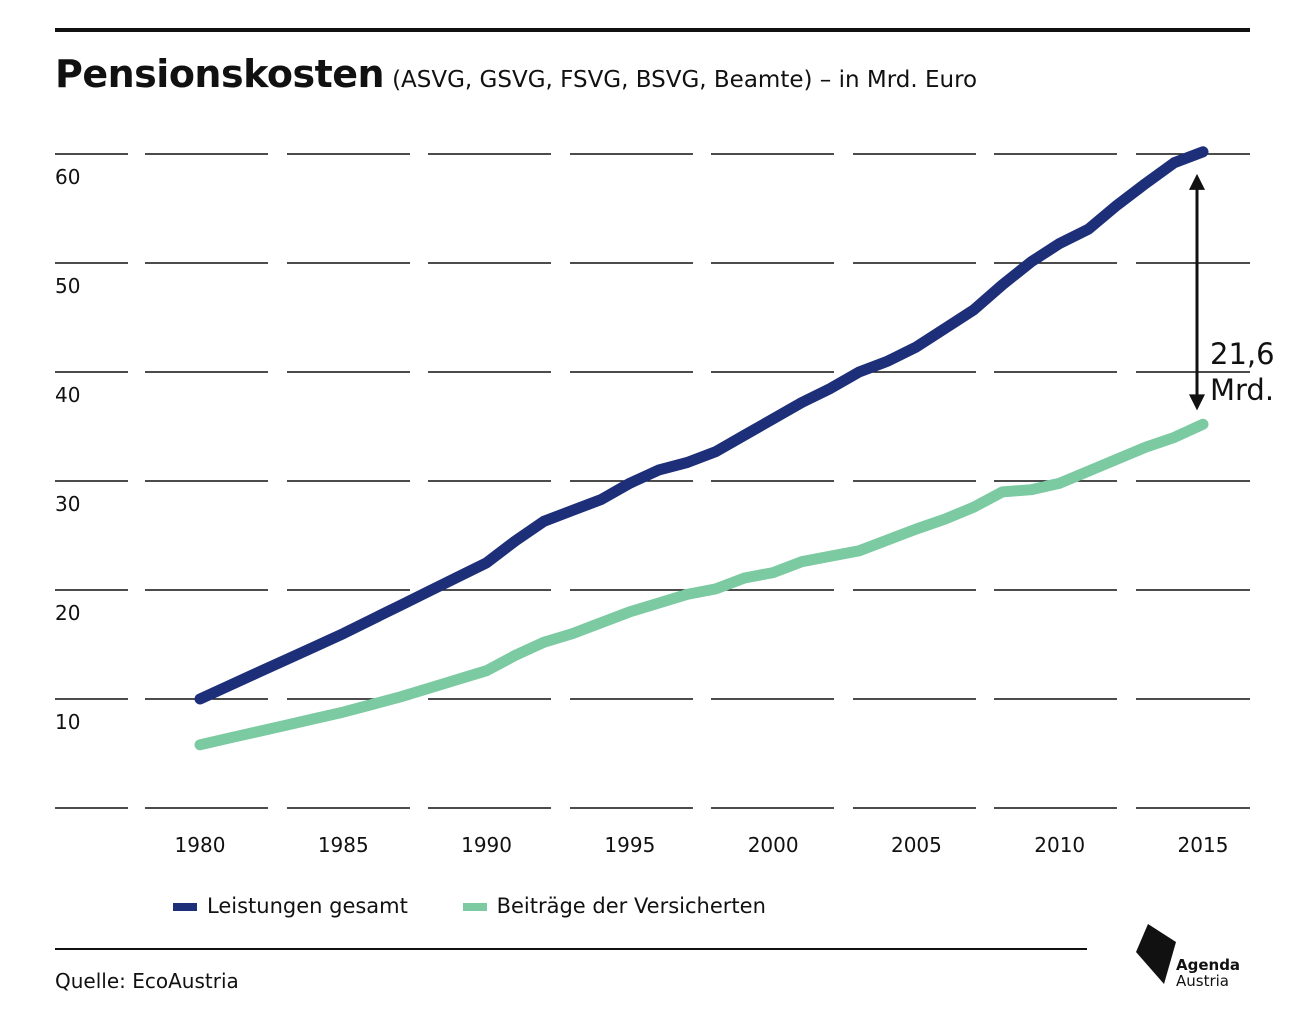  I want to click on x-tick-label: 1995, so click(629, 845).